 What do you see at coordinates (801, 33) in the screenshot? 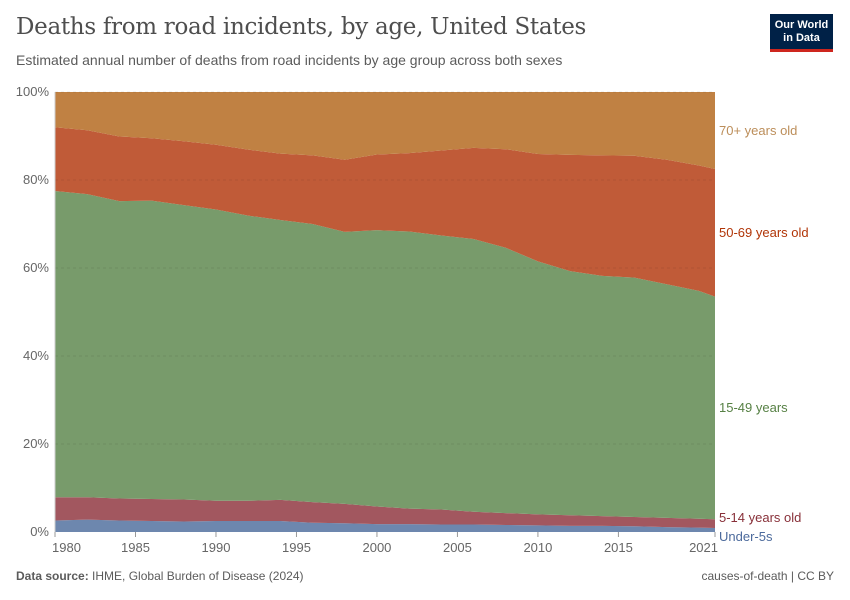
I see `owid-logo: Our World in Data` at bounding box center [801, 33].